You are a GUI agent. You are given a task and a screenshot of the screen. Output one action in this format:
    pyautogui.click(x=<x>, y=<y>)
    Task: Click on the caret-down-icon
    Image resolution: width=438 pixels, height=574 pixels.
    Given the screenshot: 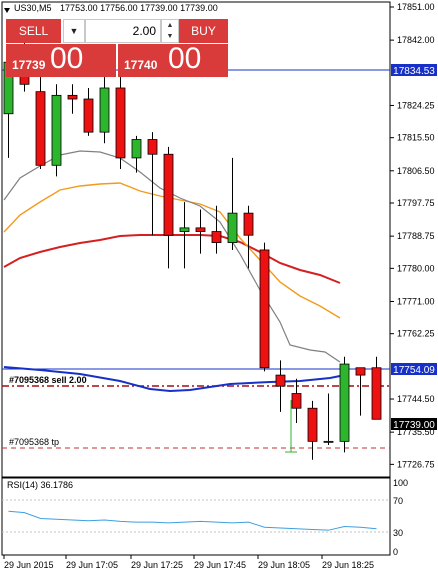 What is the action you would take?
    pyautogui.click(x=7, y=10)
    